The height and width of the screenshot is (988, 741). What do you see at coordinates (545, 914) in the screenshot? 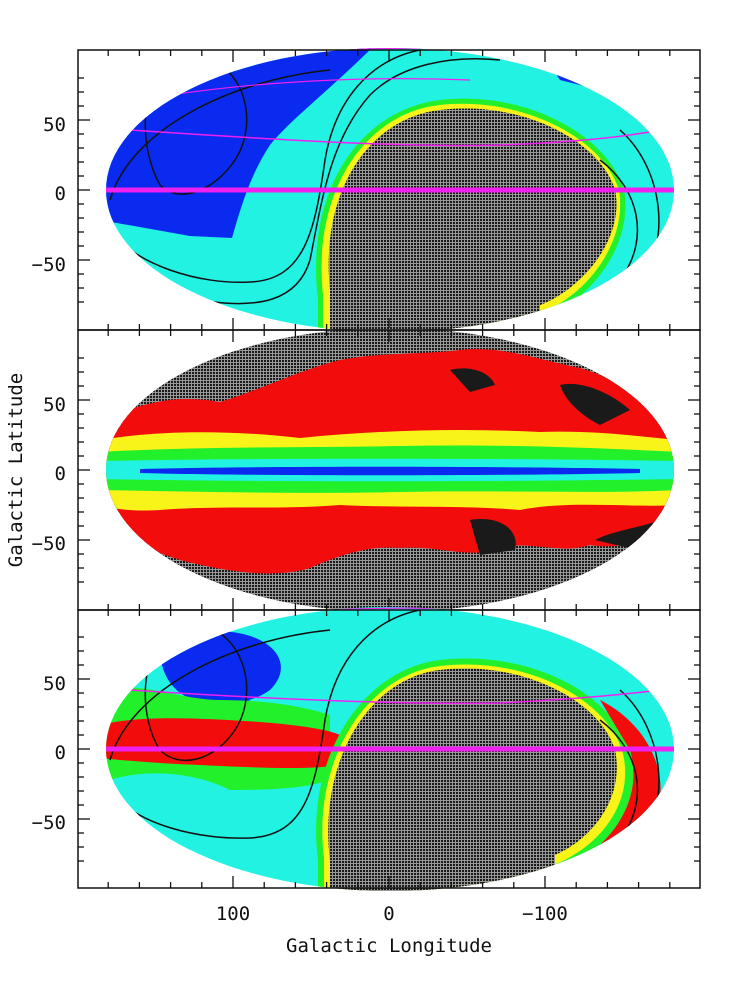
I see `xtick-label: −100` at bounding box center [545, 914].